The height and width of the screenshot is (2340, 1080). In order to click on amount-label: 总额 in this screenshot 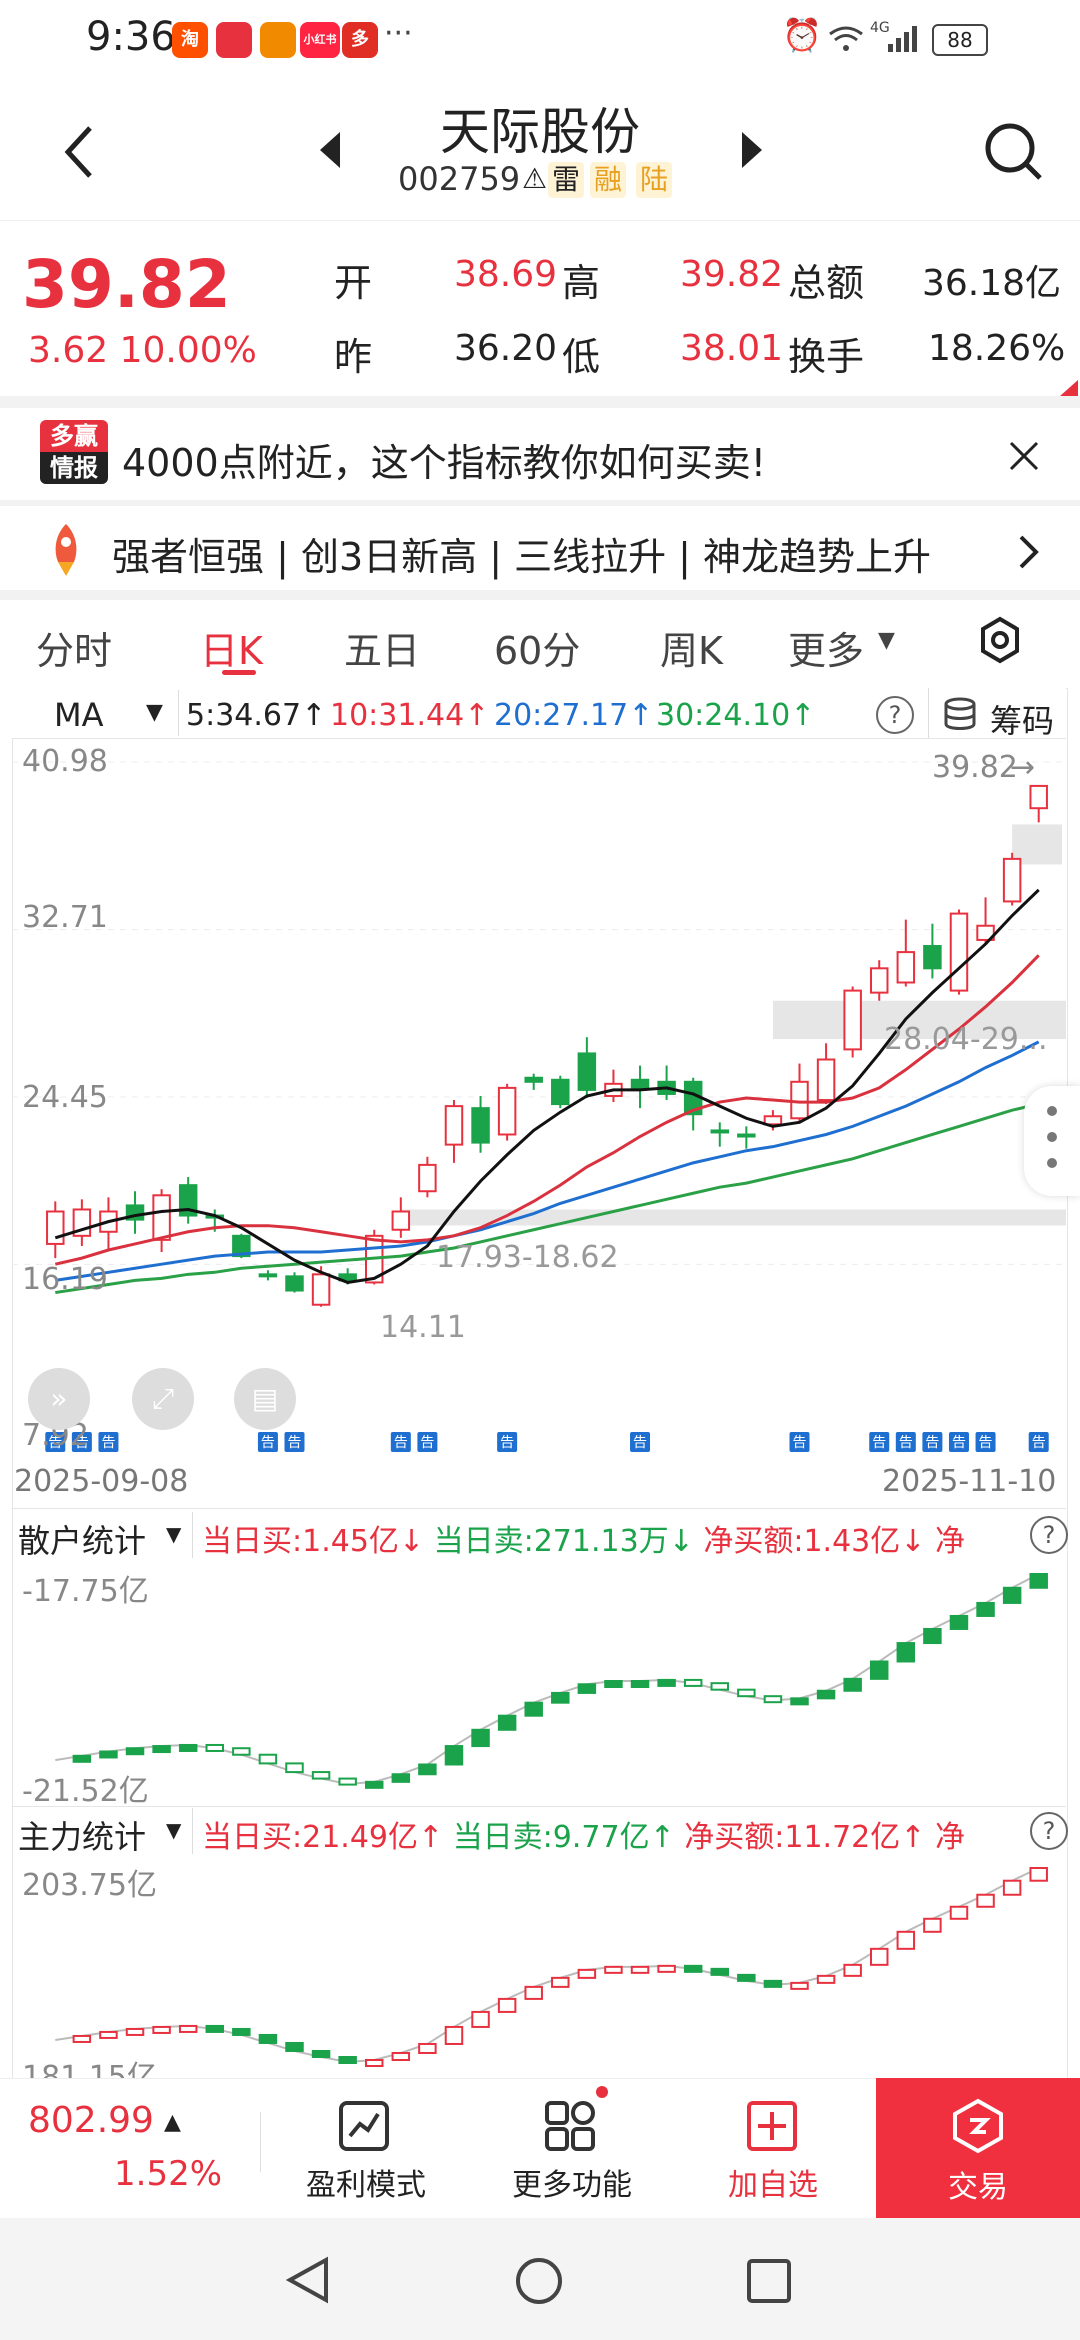, I will do `click(826, 283)`.